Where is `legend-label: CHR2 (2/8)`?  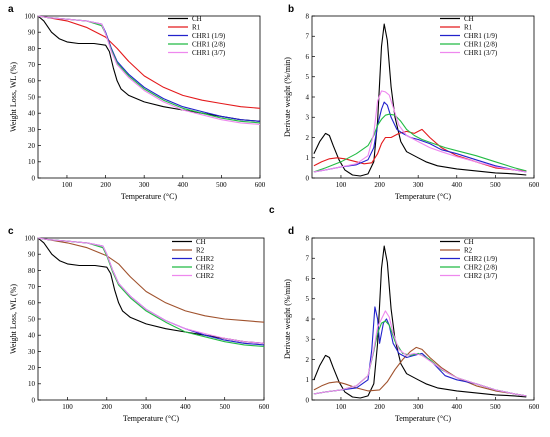
legend-label: CHR2 (2/8) is located at coordinates (481, 268).